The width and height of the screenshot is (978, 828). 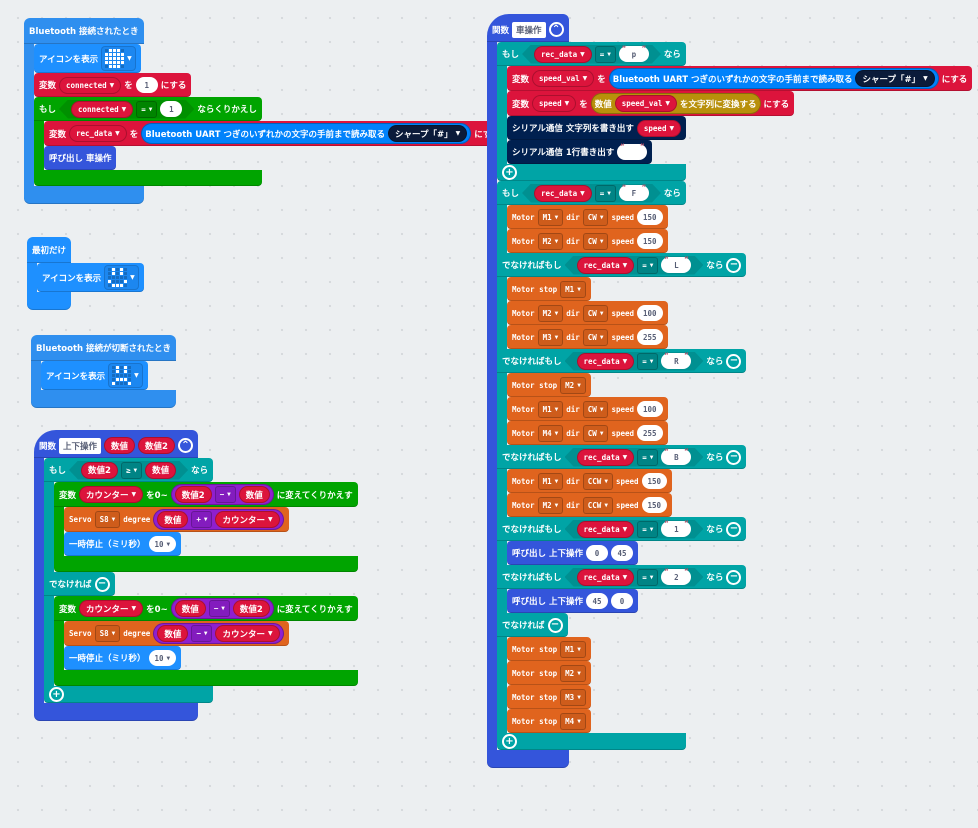 I want to click on function-statement-block: 呼び出し 車操作, so click(x=80, y=158).